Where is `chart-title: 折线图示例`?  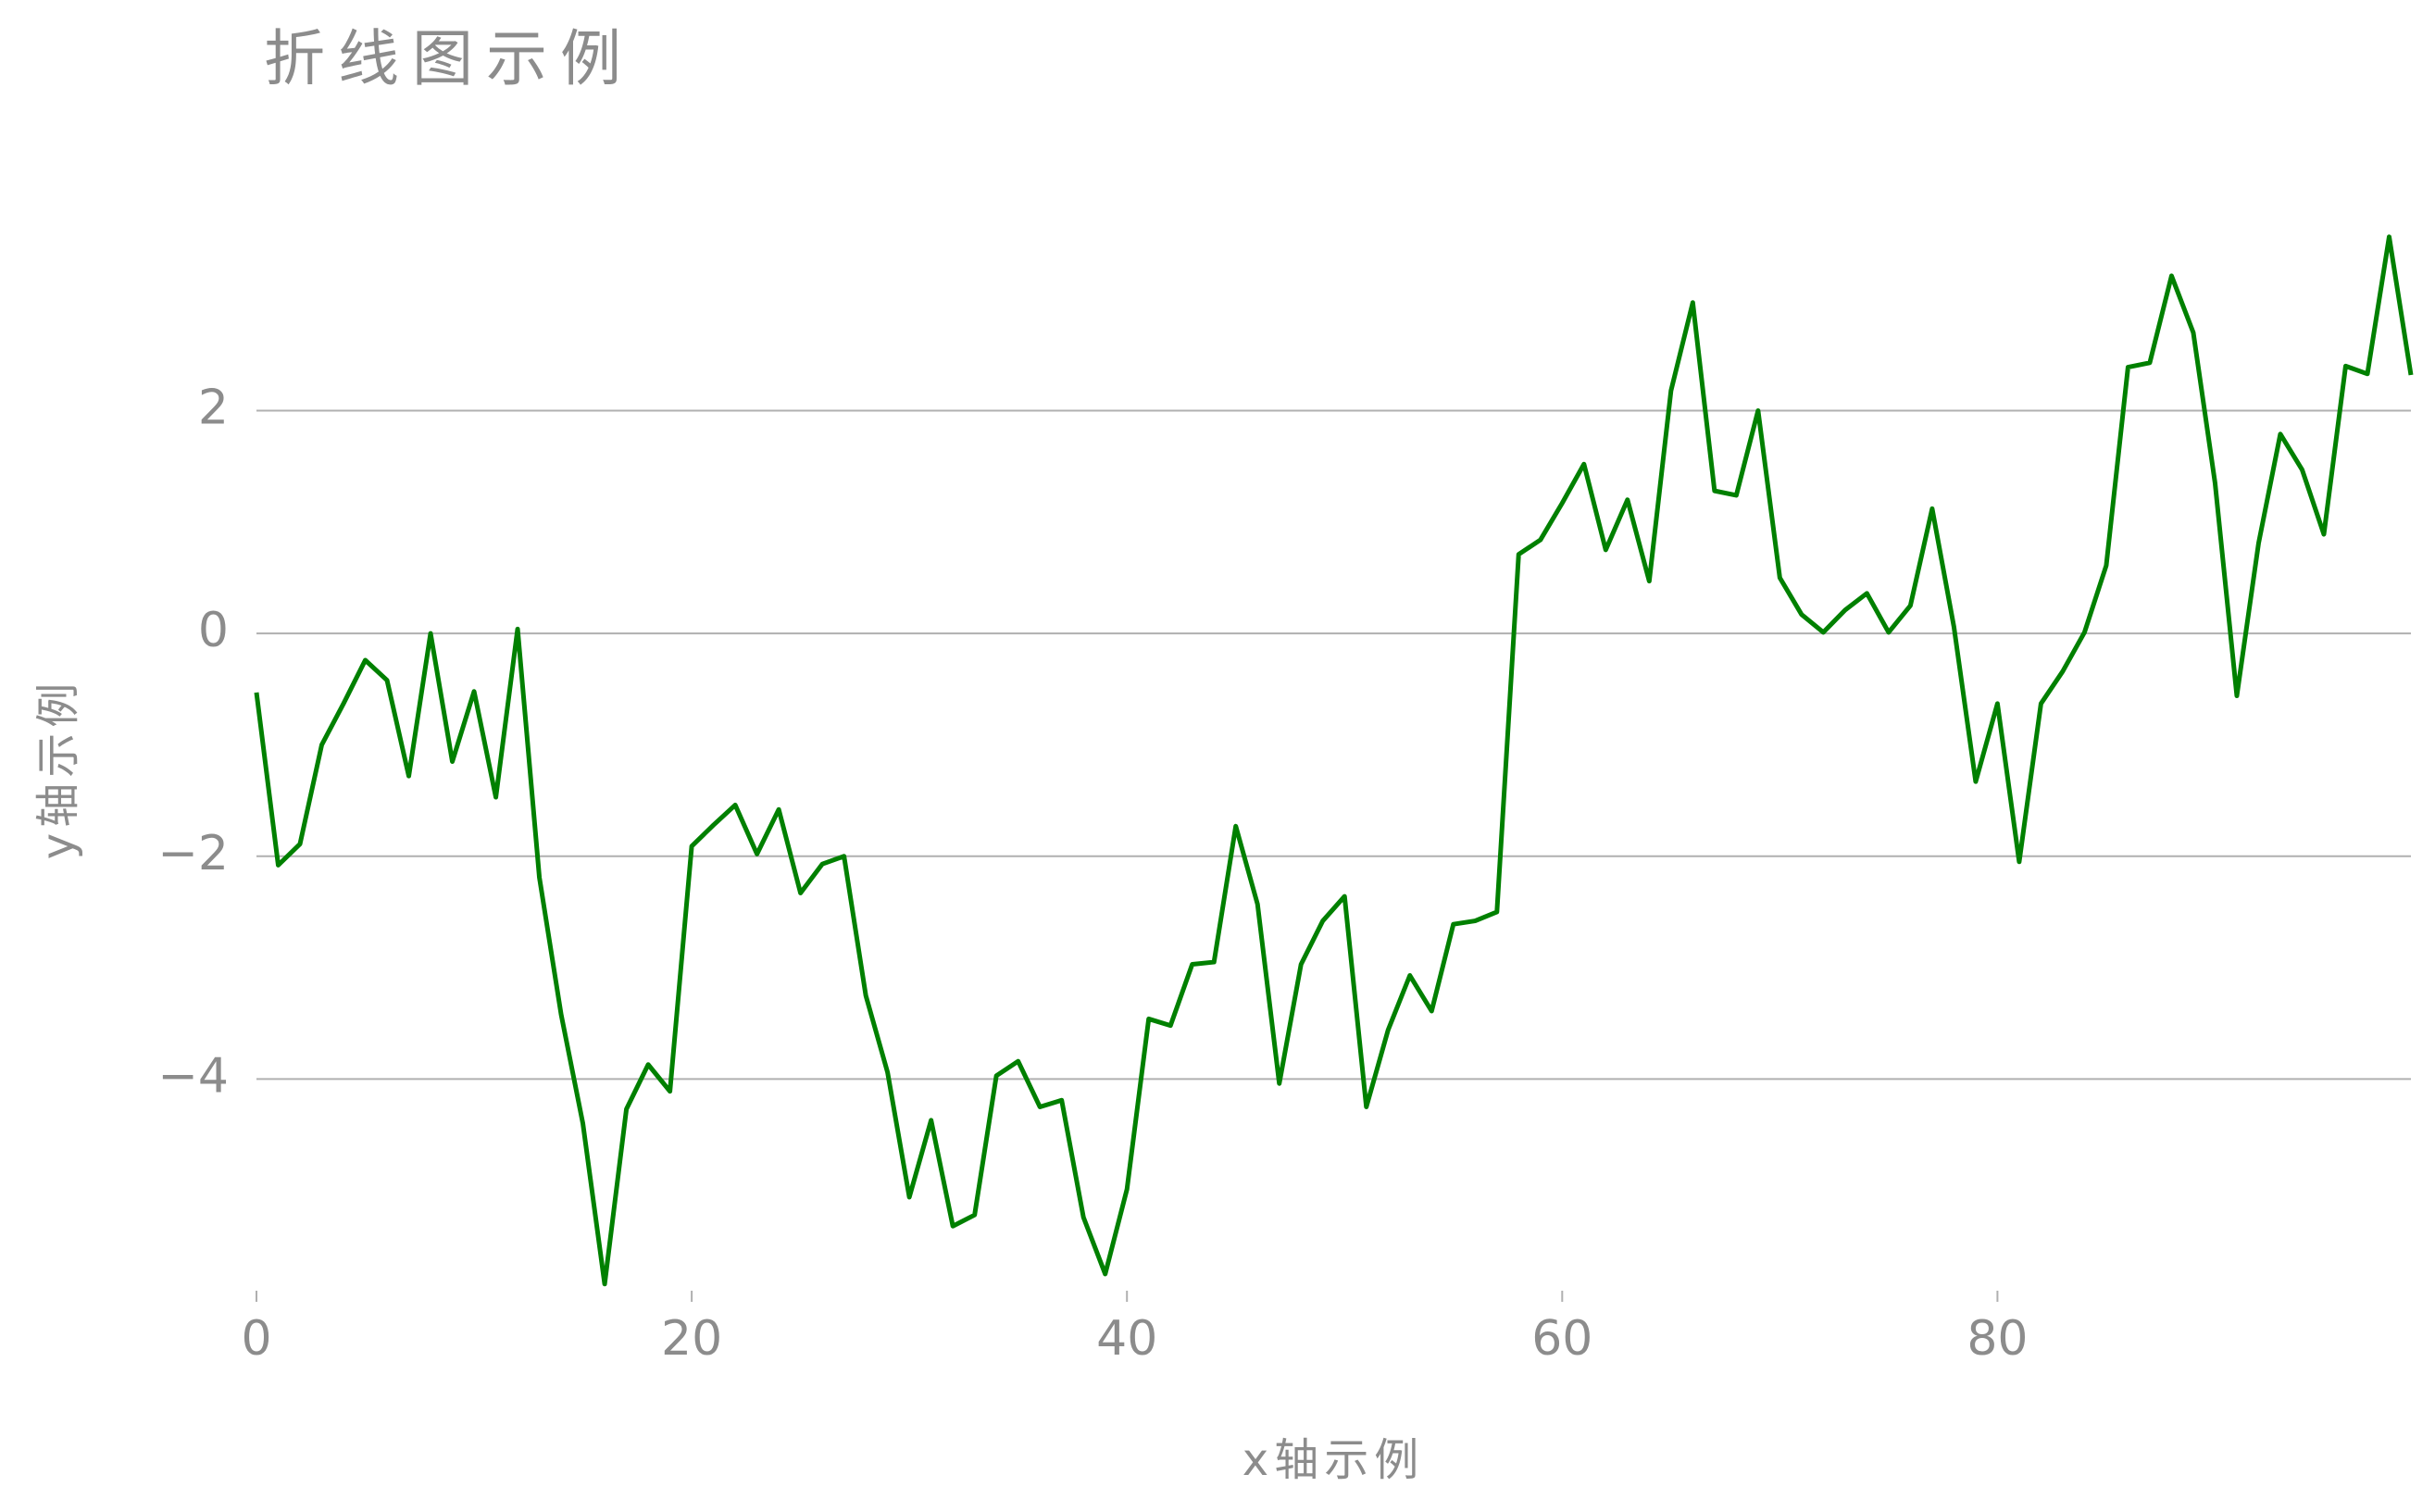 chart-title: 折线图示例 is located at coordinates (449, 59).